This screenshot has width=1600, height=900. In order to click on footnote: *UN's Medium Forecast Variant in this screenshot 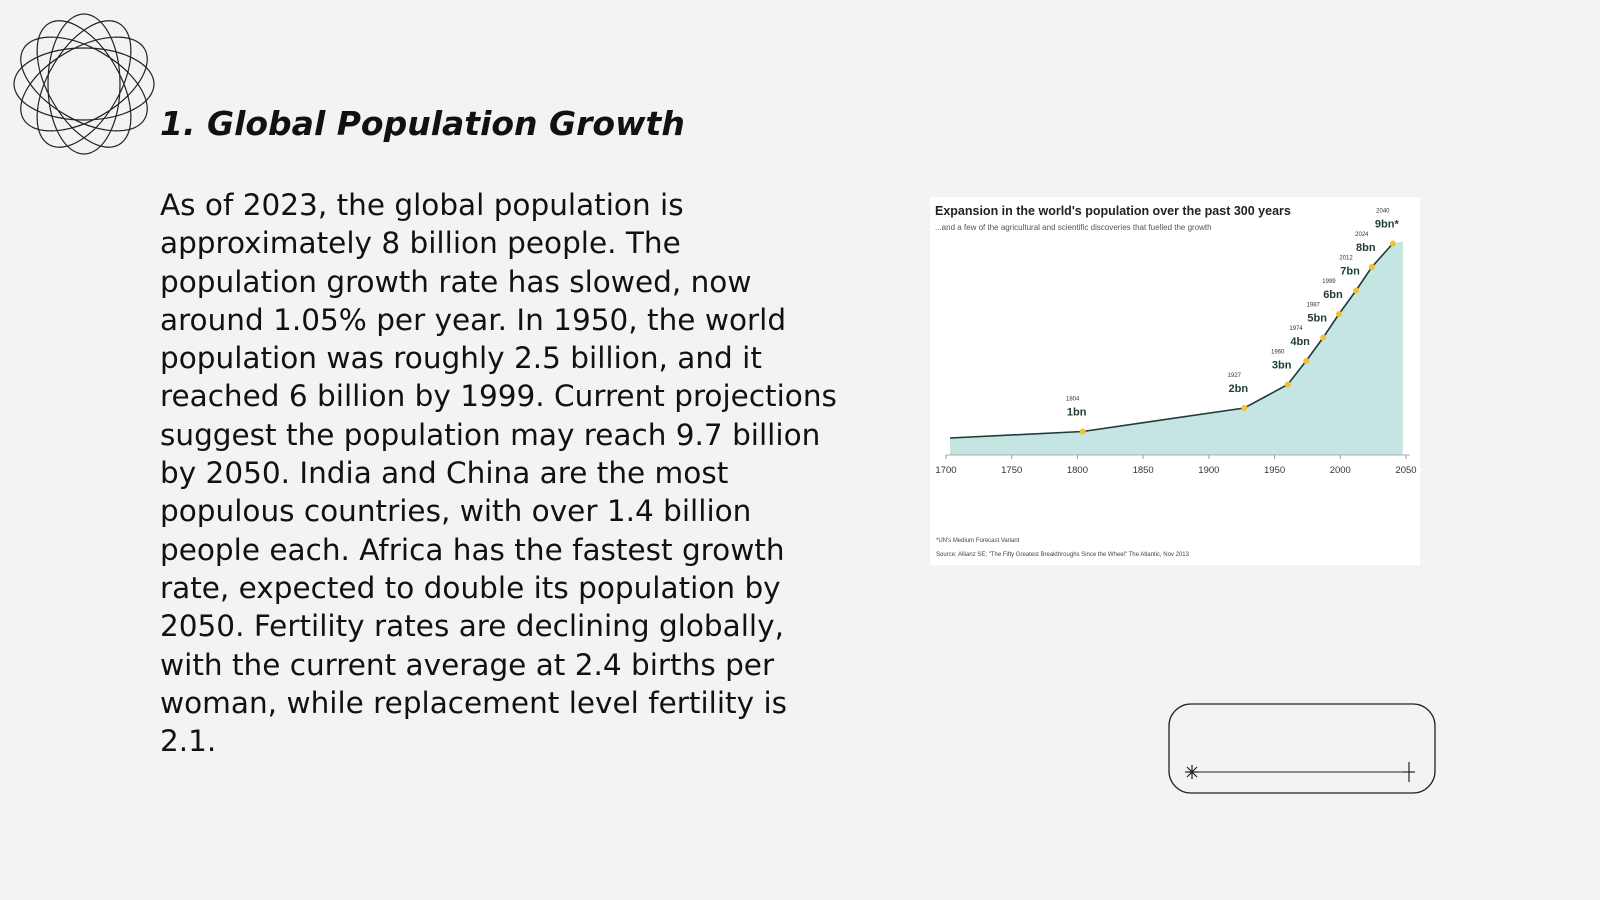, I will do `click(978, 541)`.